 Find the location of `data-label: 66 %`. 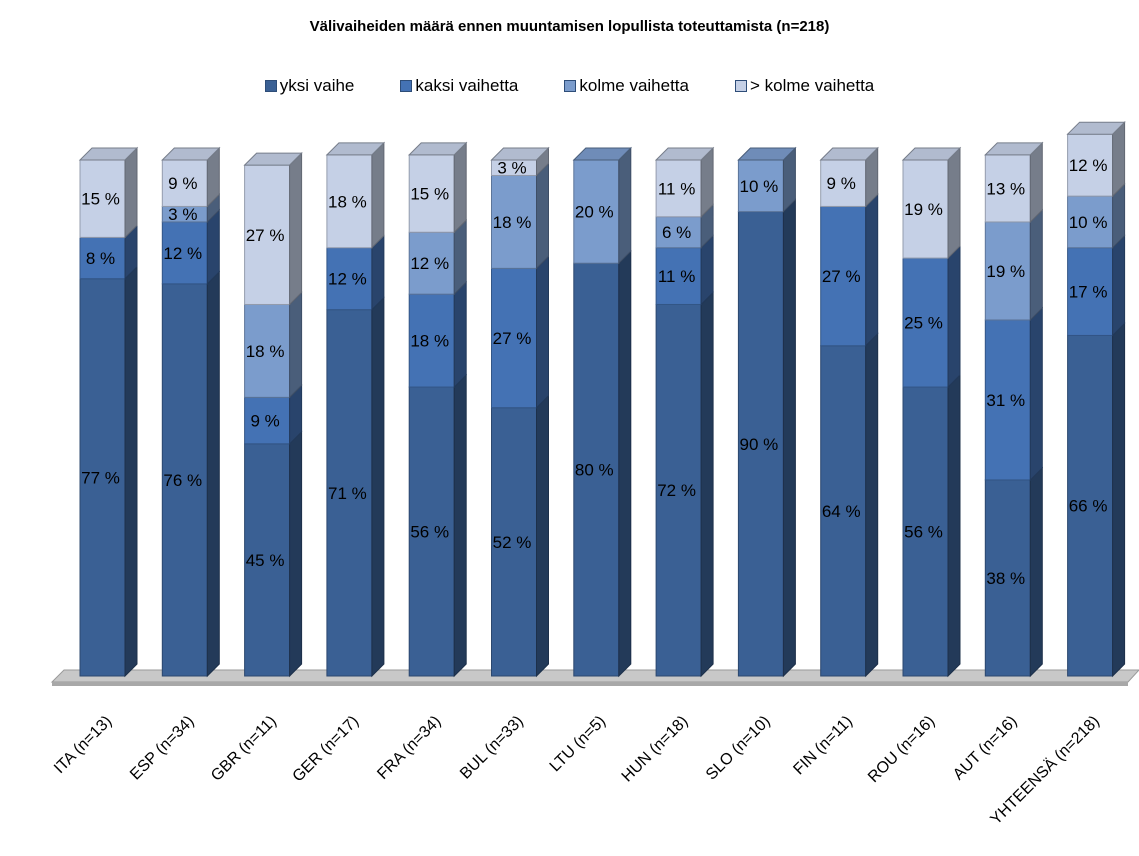

data-label: 66 % is located at coordinates (1088, 506).